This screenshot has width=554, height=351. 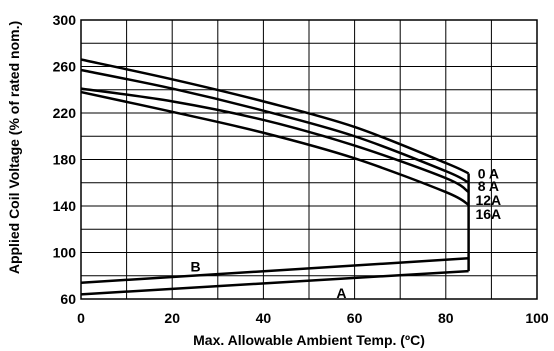 I want to click on x-tick-labels: 0 20 40 60 80 100, so click(x=313, y=318).